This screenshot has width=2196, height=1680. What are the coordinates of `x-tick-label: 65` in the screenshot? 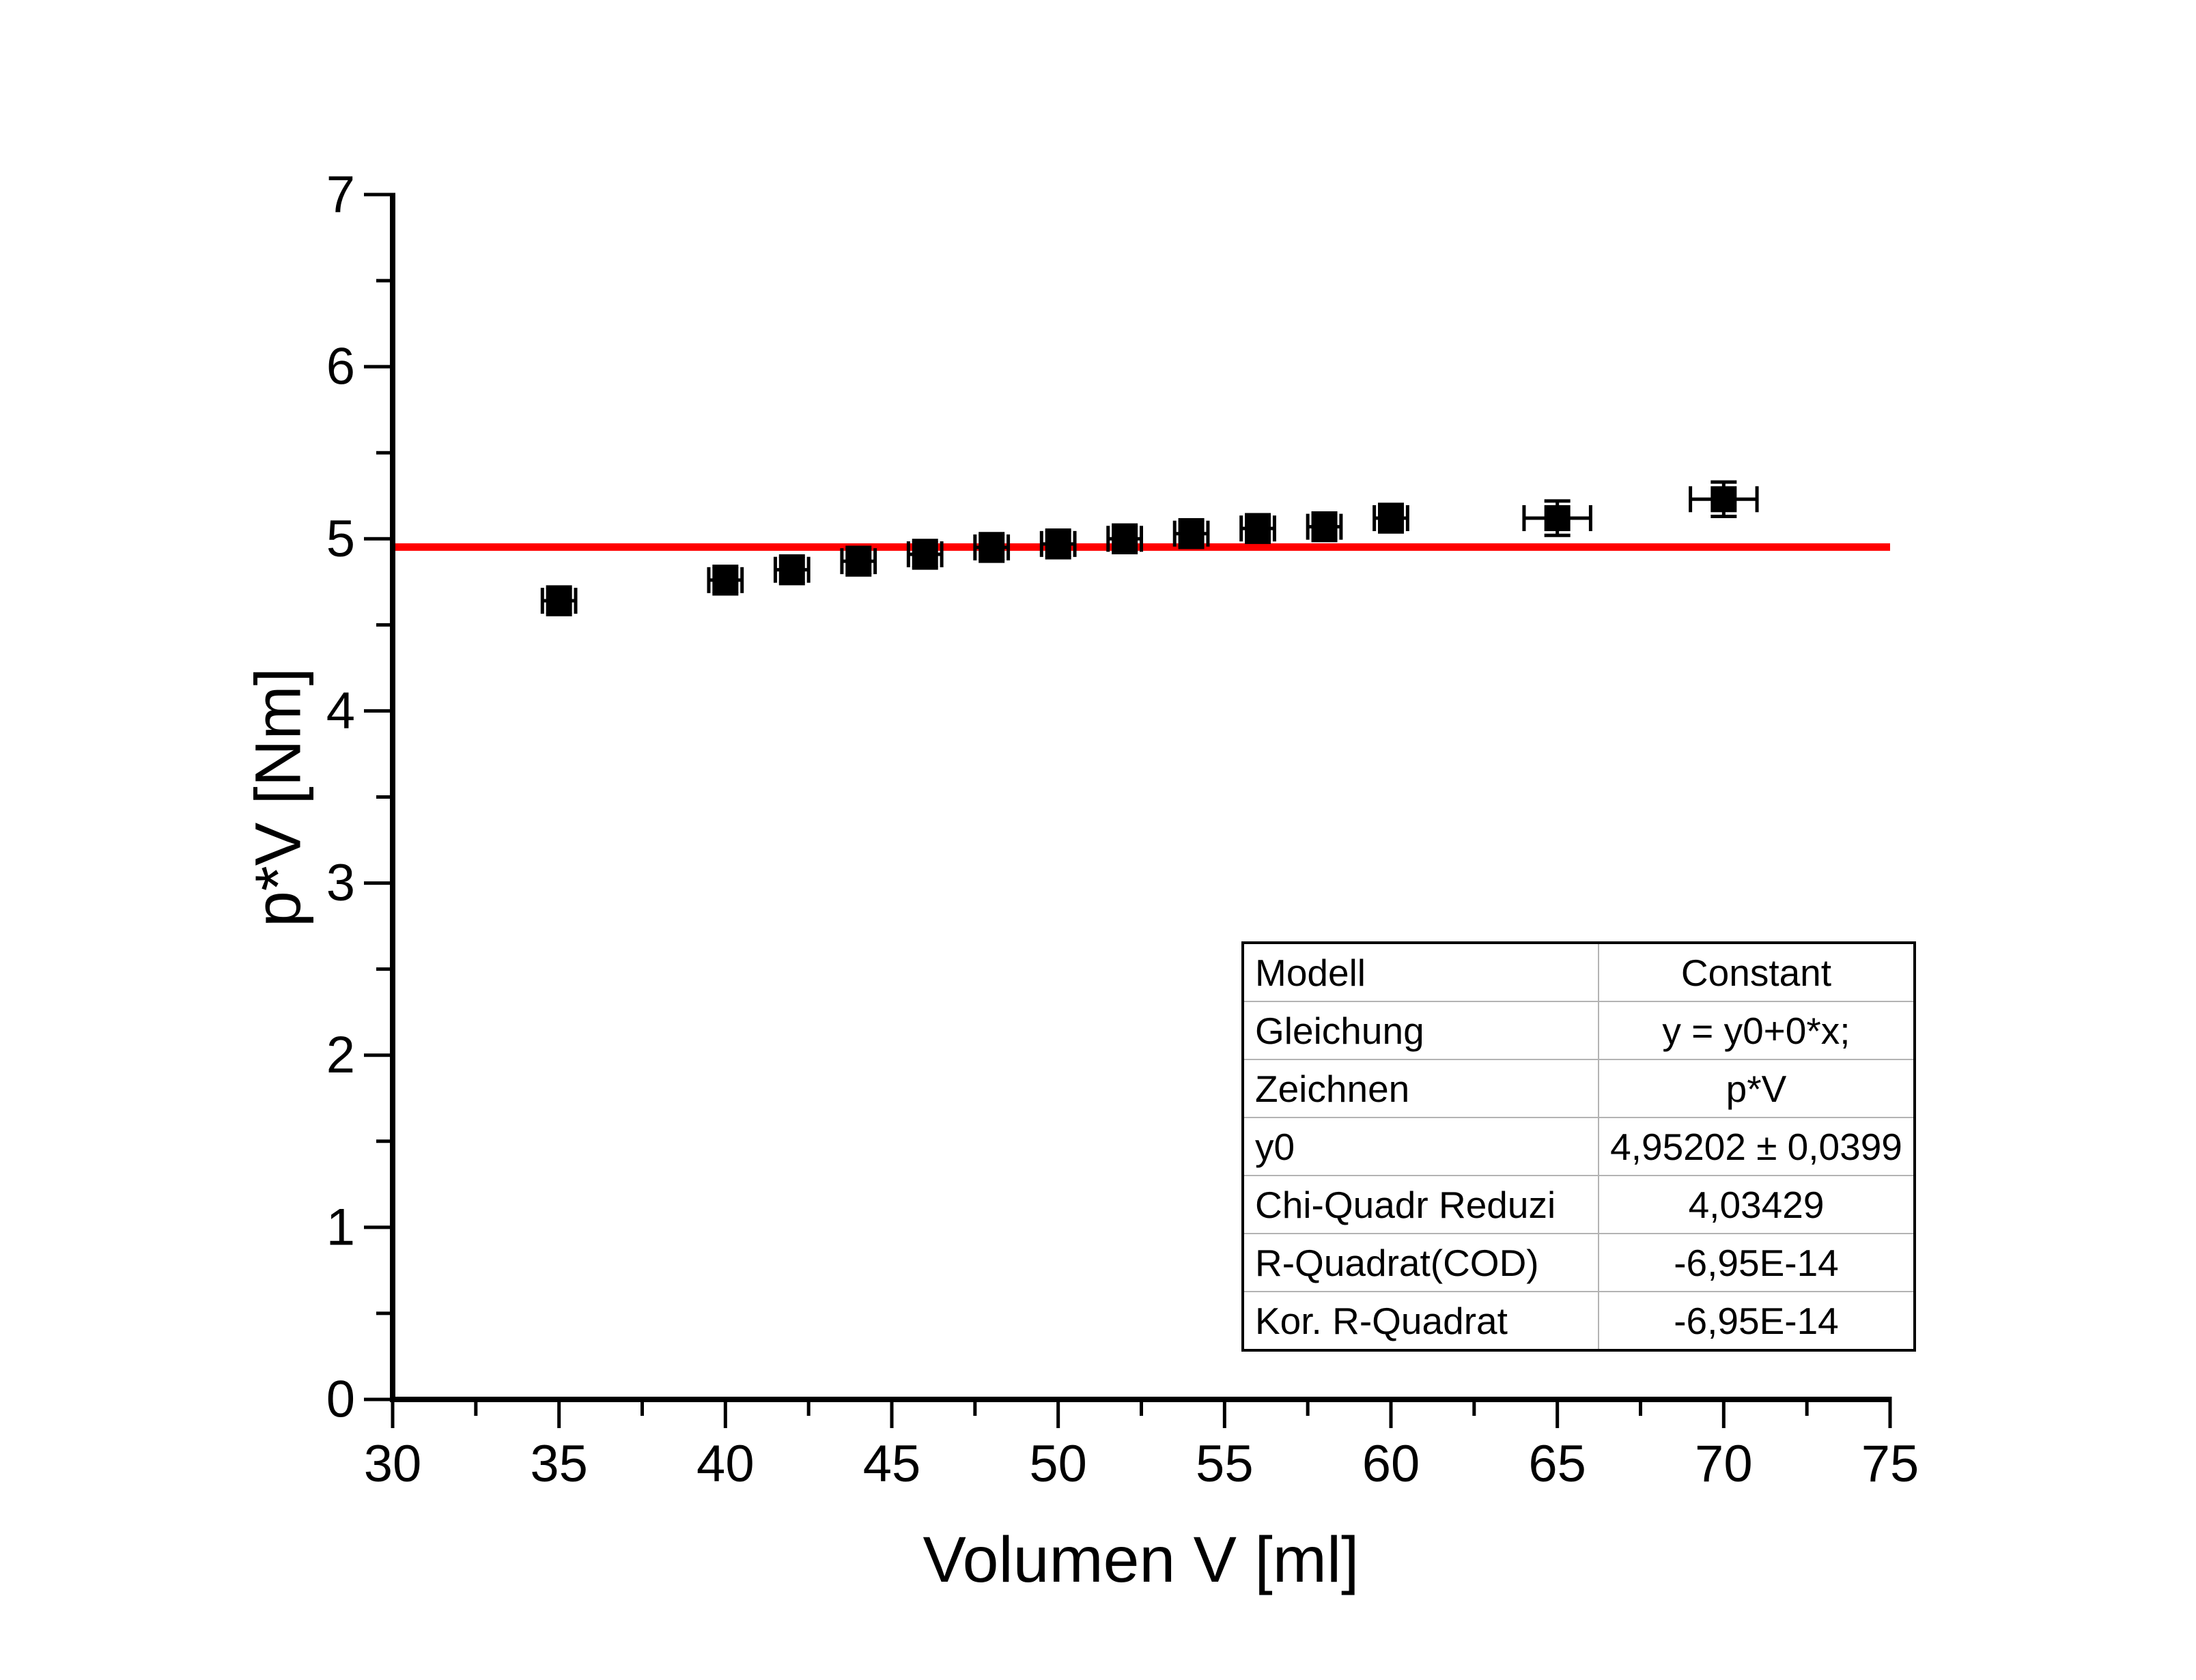 It's located at (1557, 1464).